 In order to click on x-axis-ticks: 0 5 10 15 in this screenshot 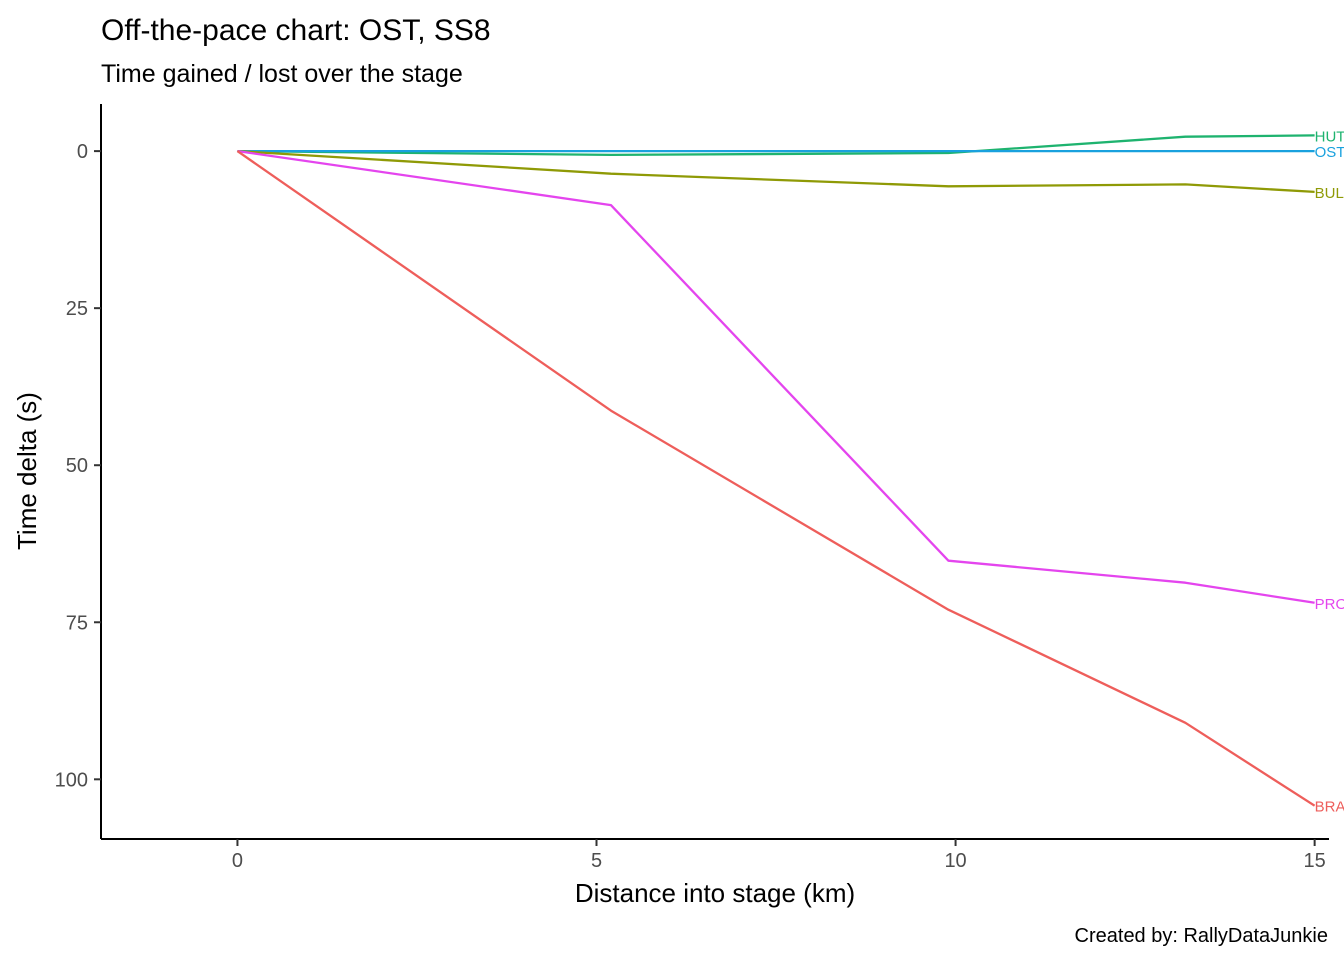, I will do `click(779, 855)`.